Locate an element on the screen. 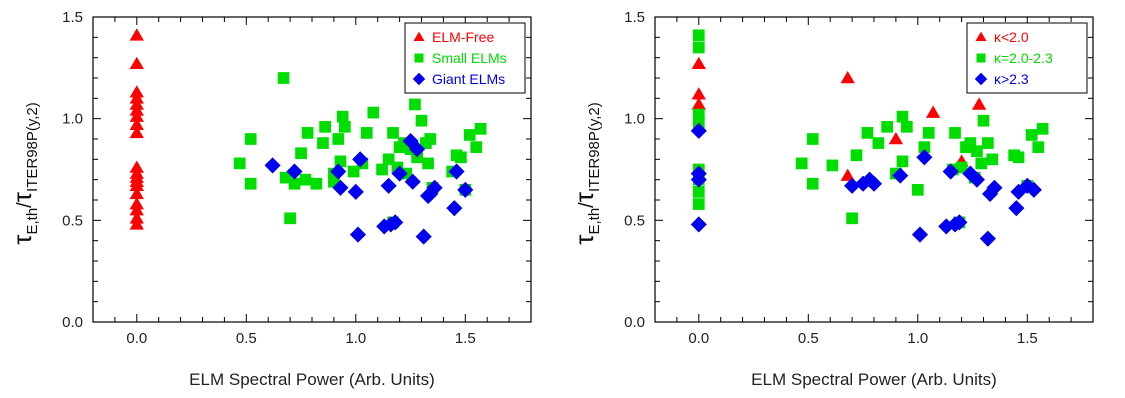 Image resolution: width=1125 pixels, height=398 pixels. y-tick-label-left: 0.0 is located at coordinates (72, 322).